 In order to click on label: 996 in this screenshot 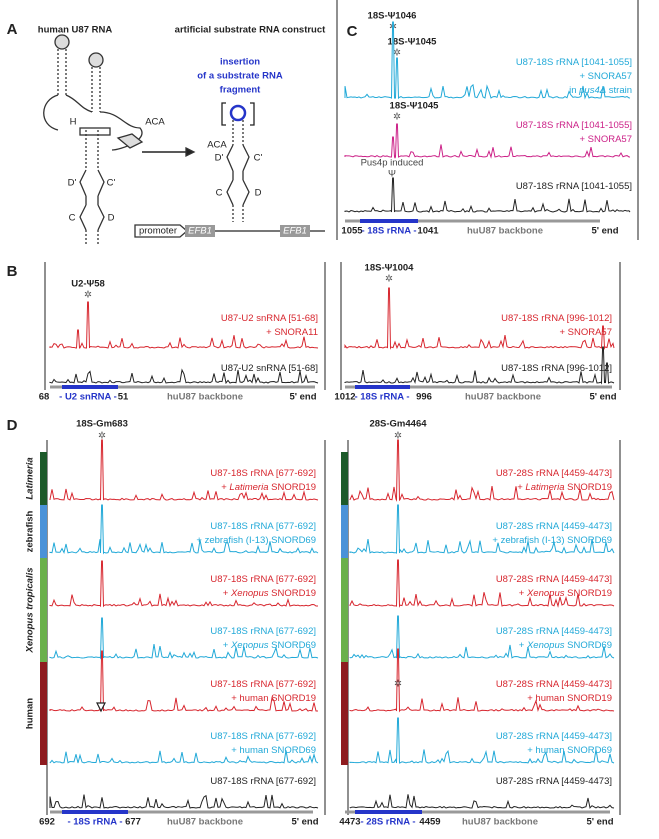, I will do `click(424, 397)`.